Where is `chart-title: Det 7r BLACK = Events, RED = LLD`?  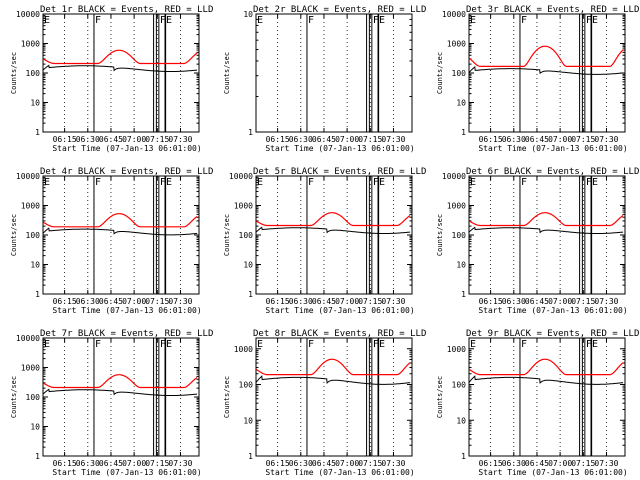 chart-title: Det 7r BLACK = Events, RED = LLD is located at coordinates (126, 334).